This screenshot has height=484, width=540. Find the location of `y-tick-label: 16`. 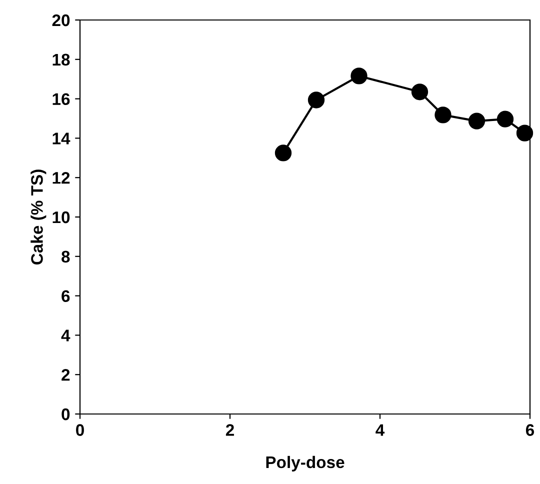

y-tick-label: 16 is located at coordinates (61, 99).